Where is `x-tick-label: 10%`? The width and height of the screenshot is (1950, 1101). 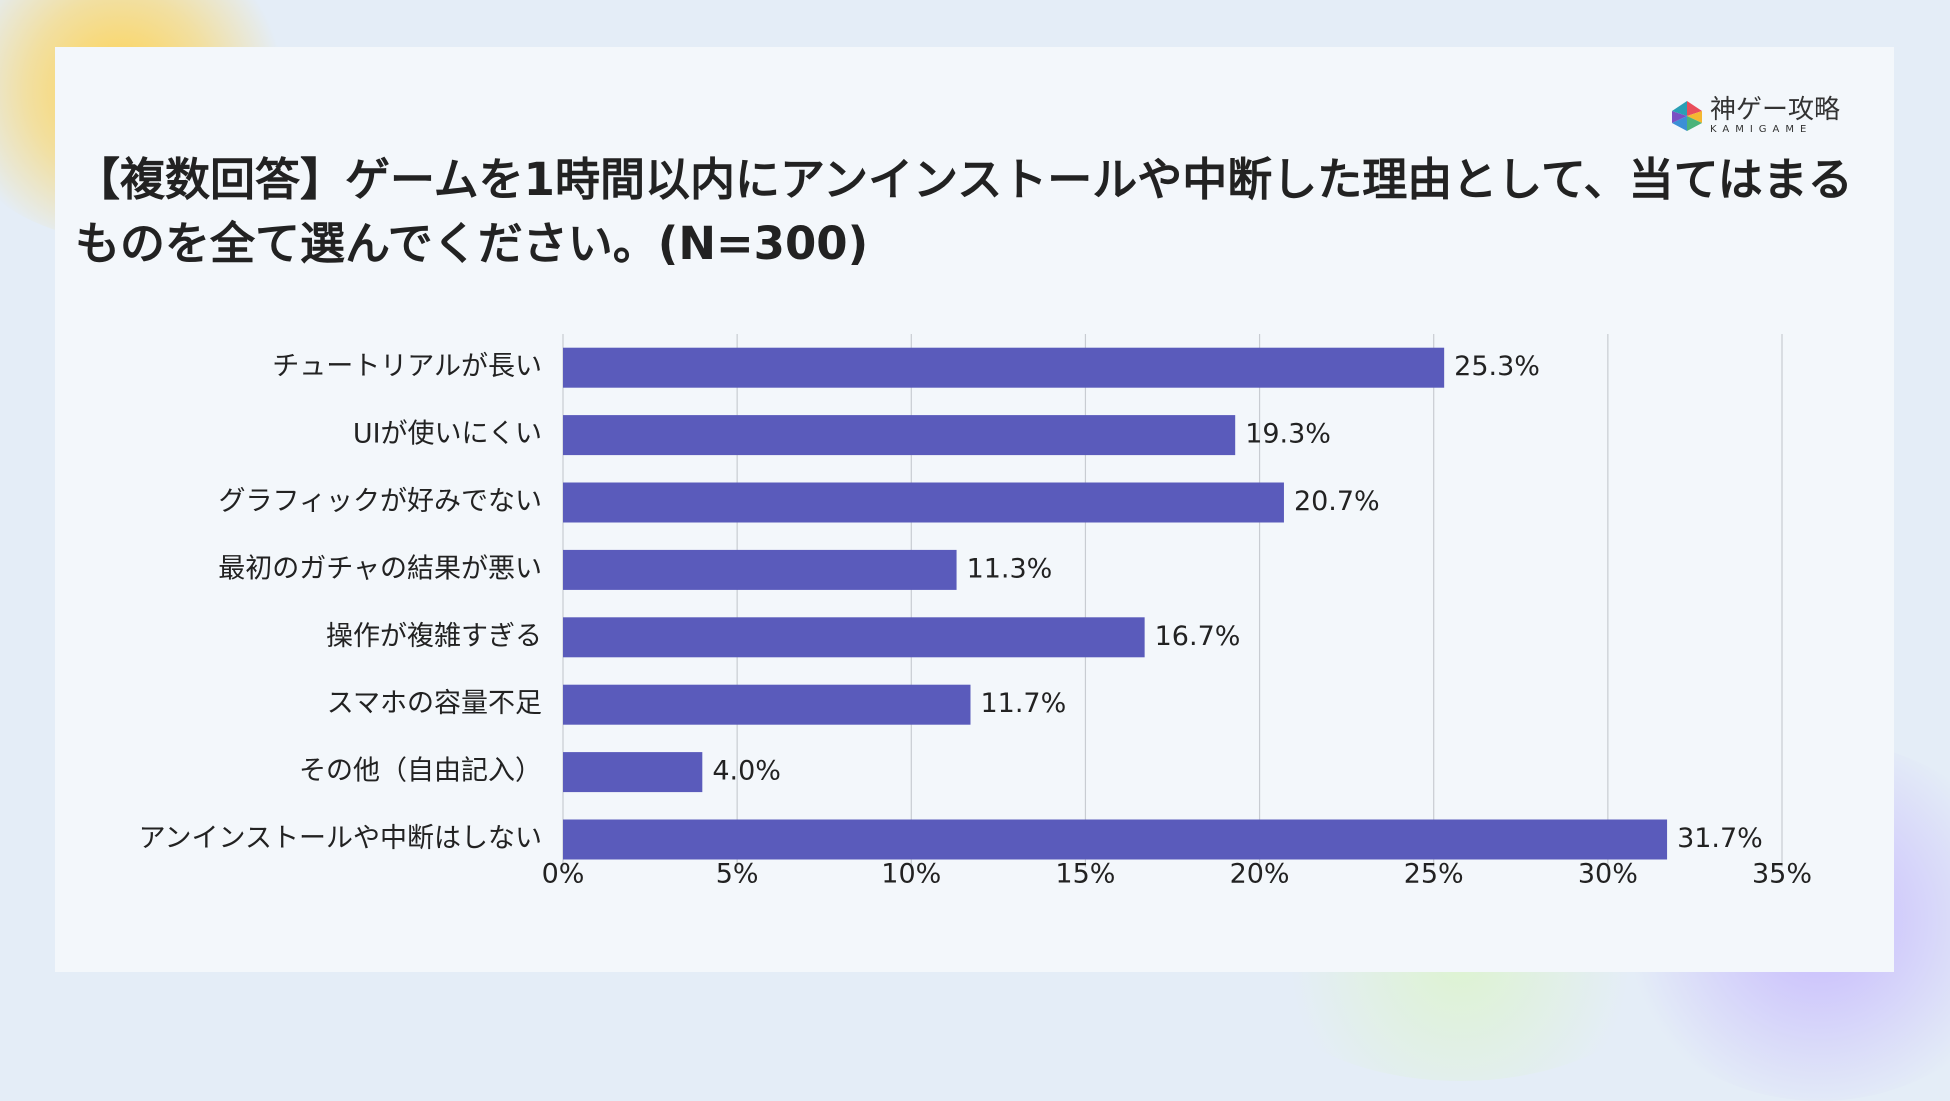 x-tick-label: 10% is located at coordinates (911, 874).